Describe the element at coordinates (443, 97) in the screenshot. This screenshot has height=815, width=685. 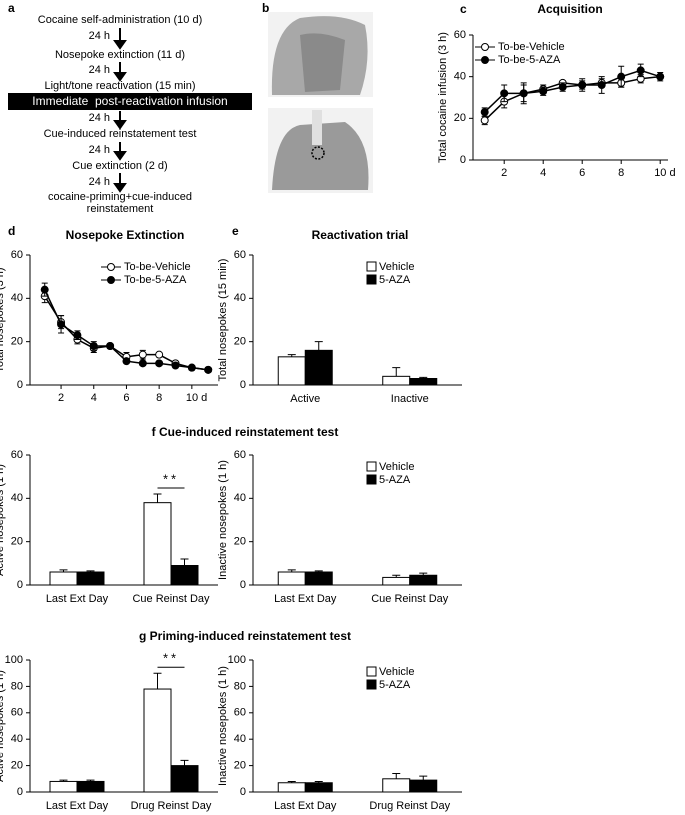
I see `y-axis-label: Total cocaine infusion (3 h)` at that location.